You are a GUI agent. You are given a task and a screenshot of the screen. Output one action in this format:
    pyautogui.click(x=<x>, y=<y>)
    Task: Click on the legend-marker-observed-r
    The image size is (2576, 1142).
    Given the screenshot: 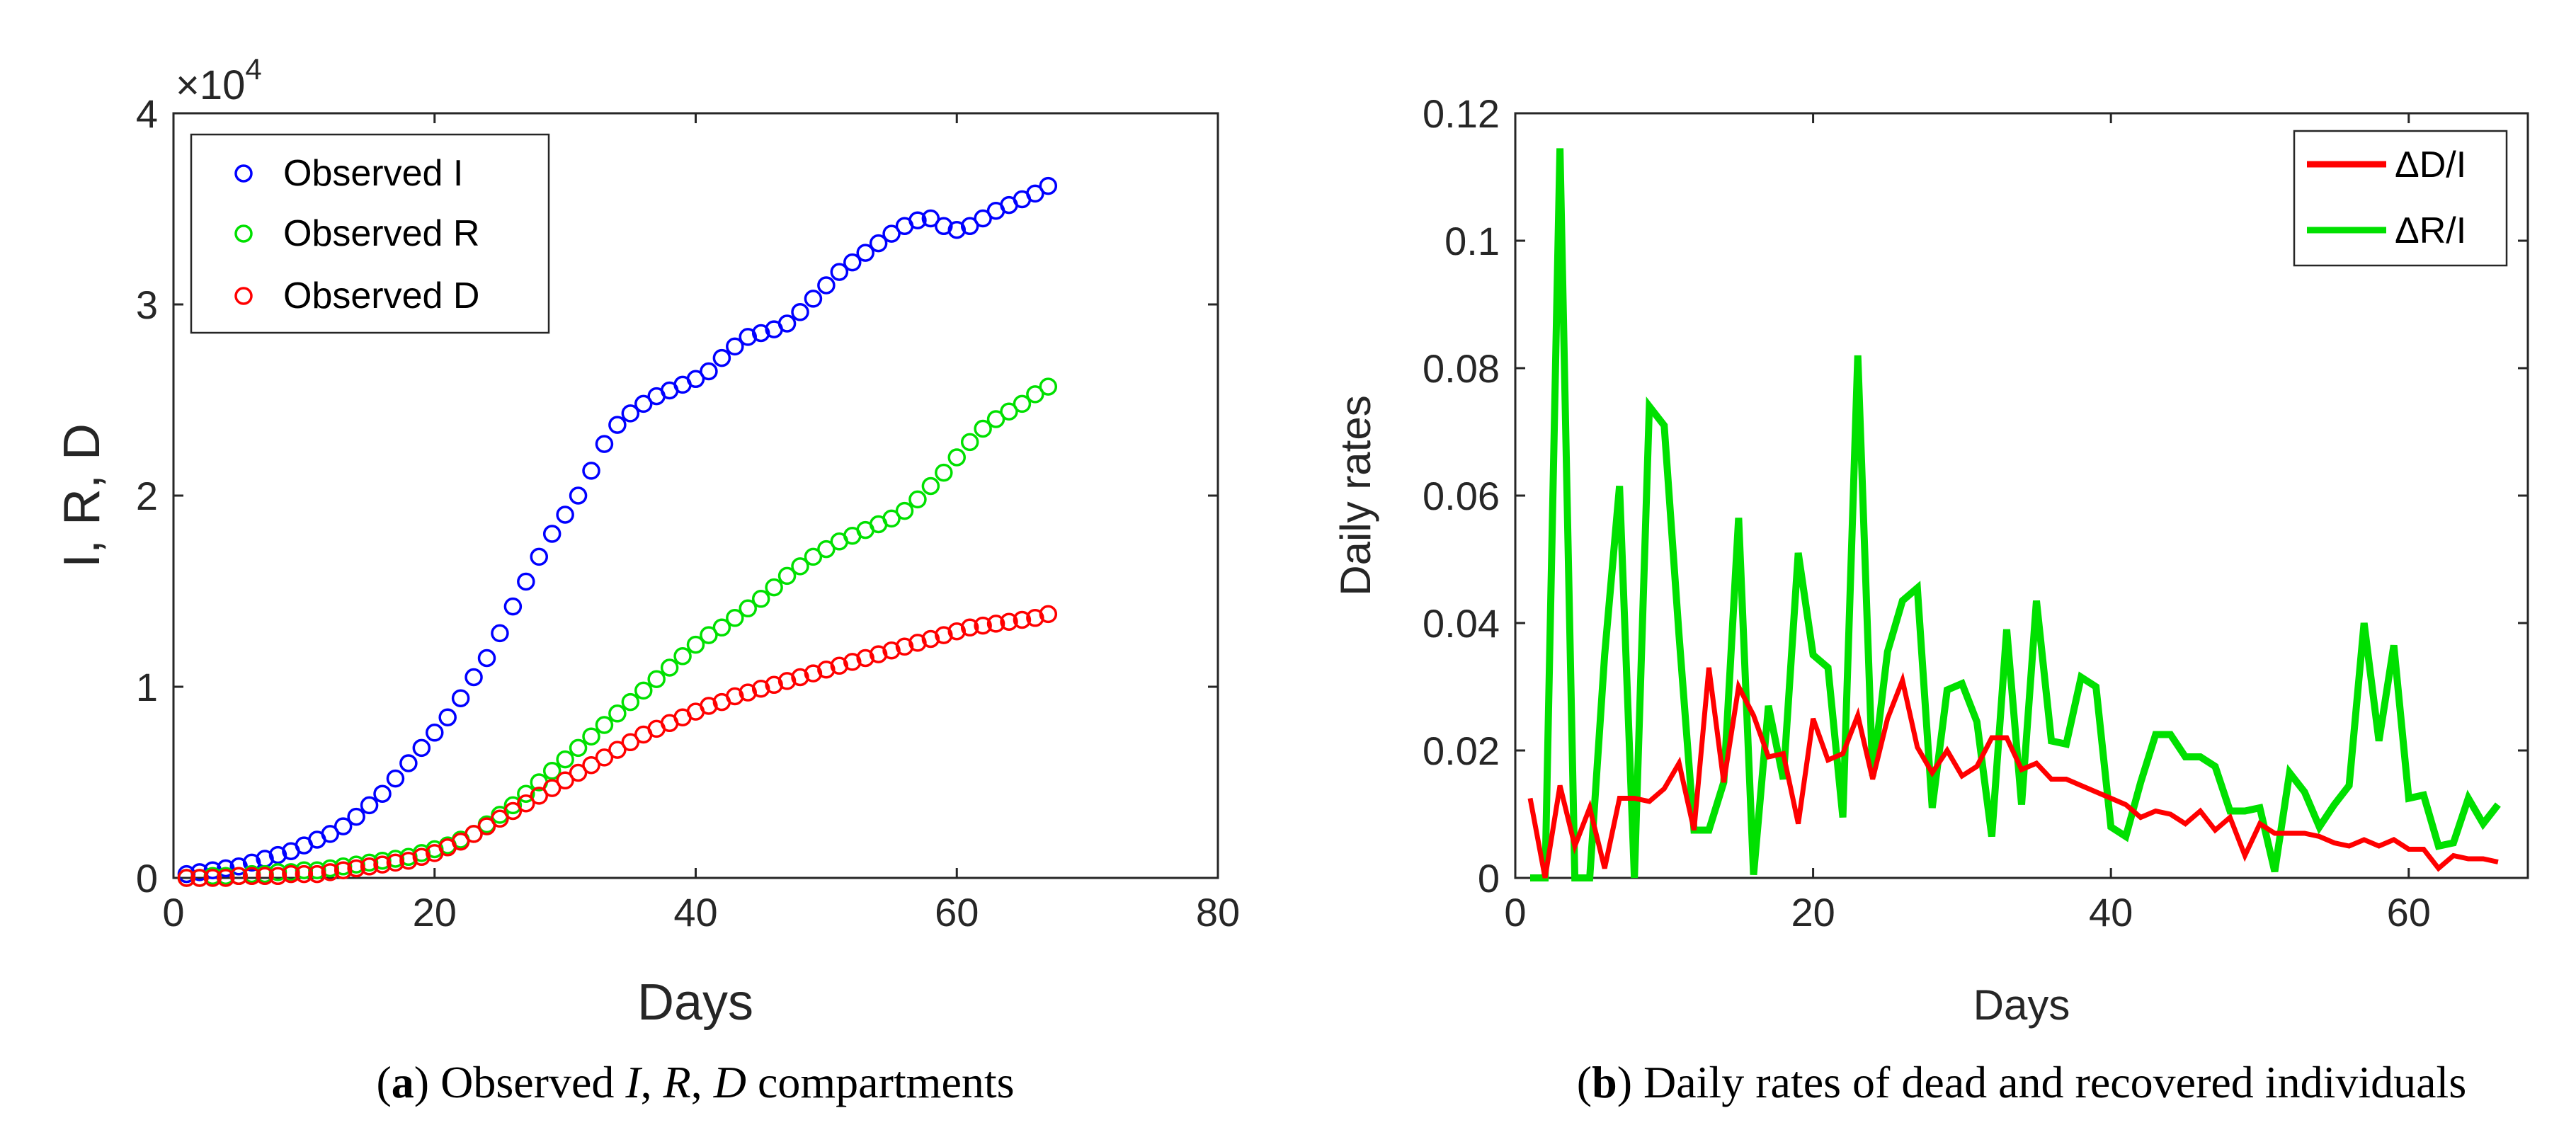 What is the action you would take?
    pyautogui.click(x=244, y=233)
    